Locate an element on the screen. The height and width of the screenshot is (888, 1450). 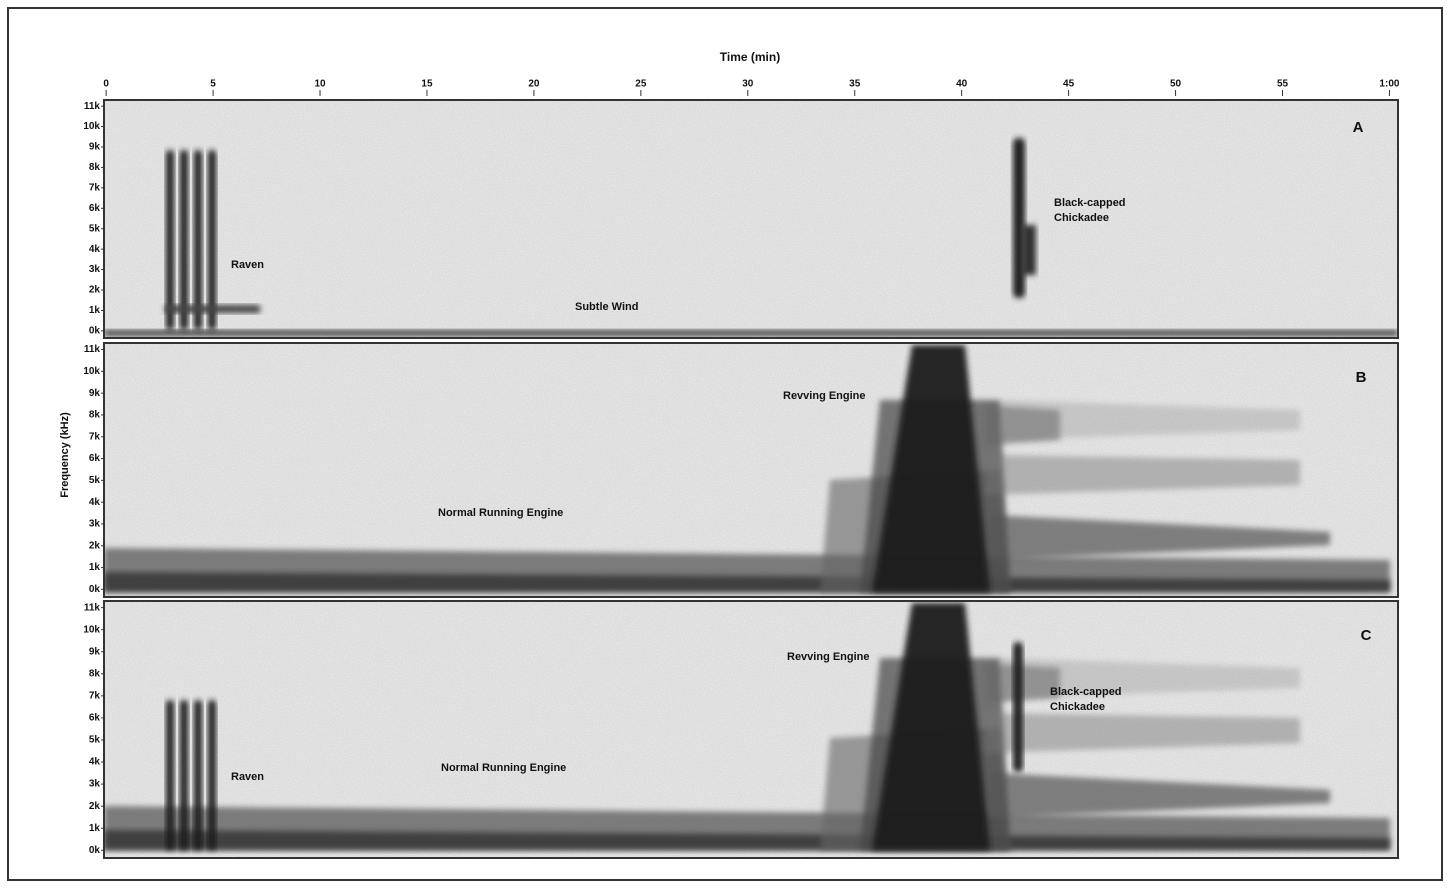
panel-label: B is located at coordinates (1361, 377).